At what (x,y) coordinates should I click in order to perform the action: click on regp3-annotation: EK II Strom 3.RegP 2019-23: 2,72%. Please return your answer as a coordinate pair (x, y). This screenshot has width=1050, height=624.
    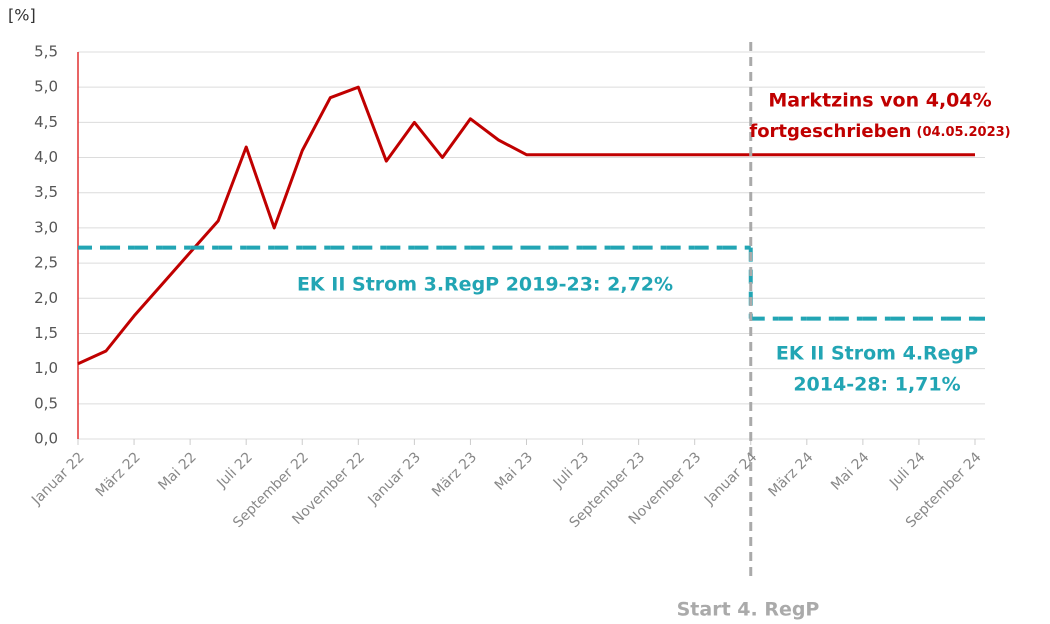
    Looking at the image, I should click on (485, 285).